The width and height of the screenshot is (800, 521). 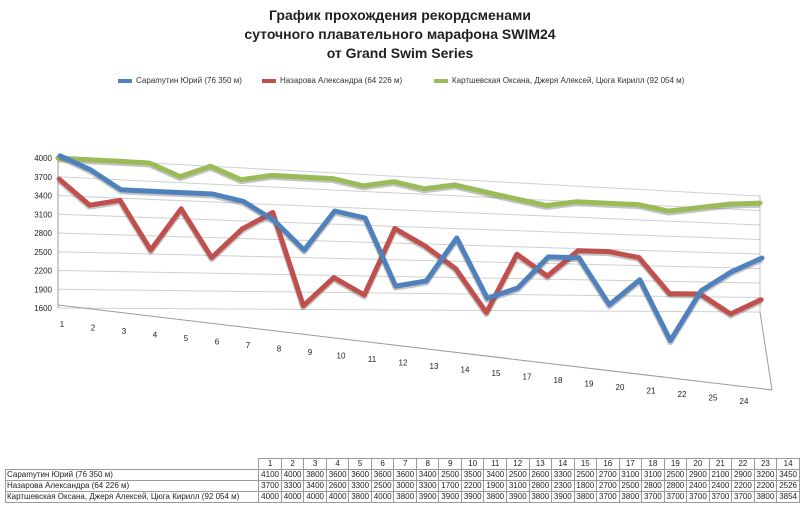 What do you see at coordinates (630, 475) in the screenshot?
I see `table-cell-1-16: 3100` at bounding box center [630, 475].